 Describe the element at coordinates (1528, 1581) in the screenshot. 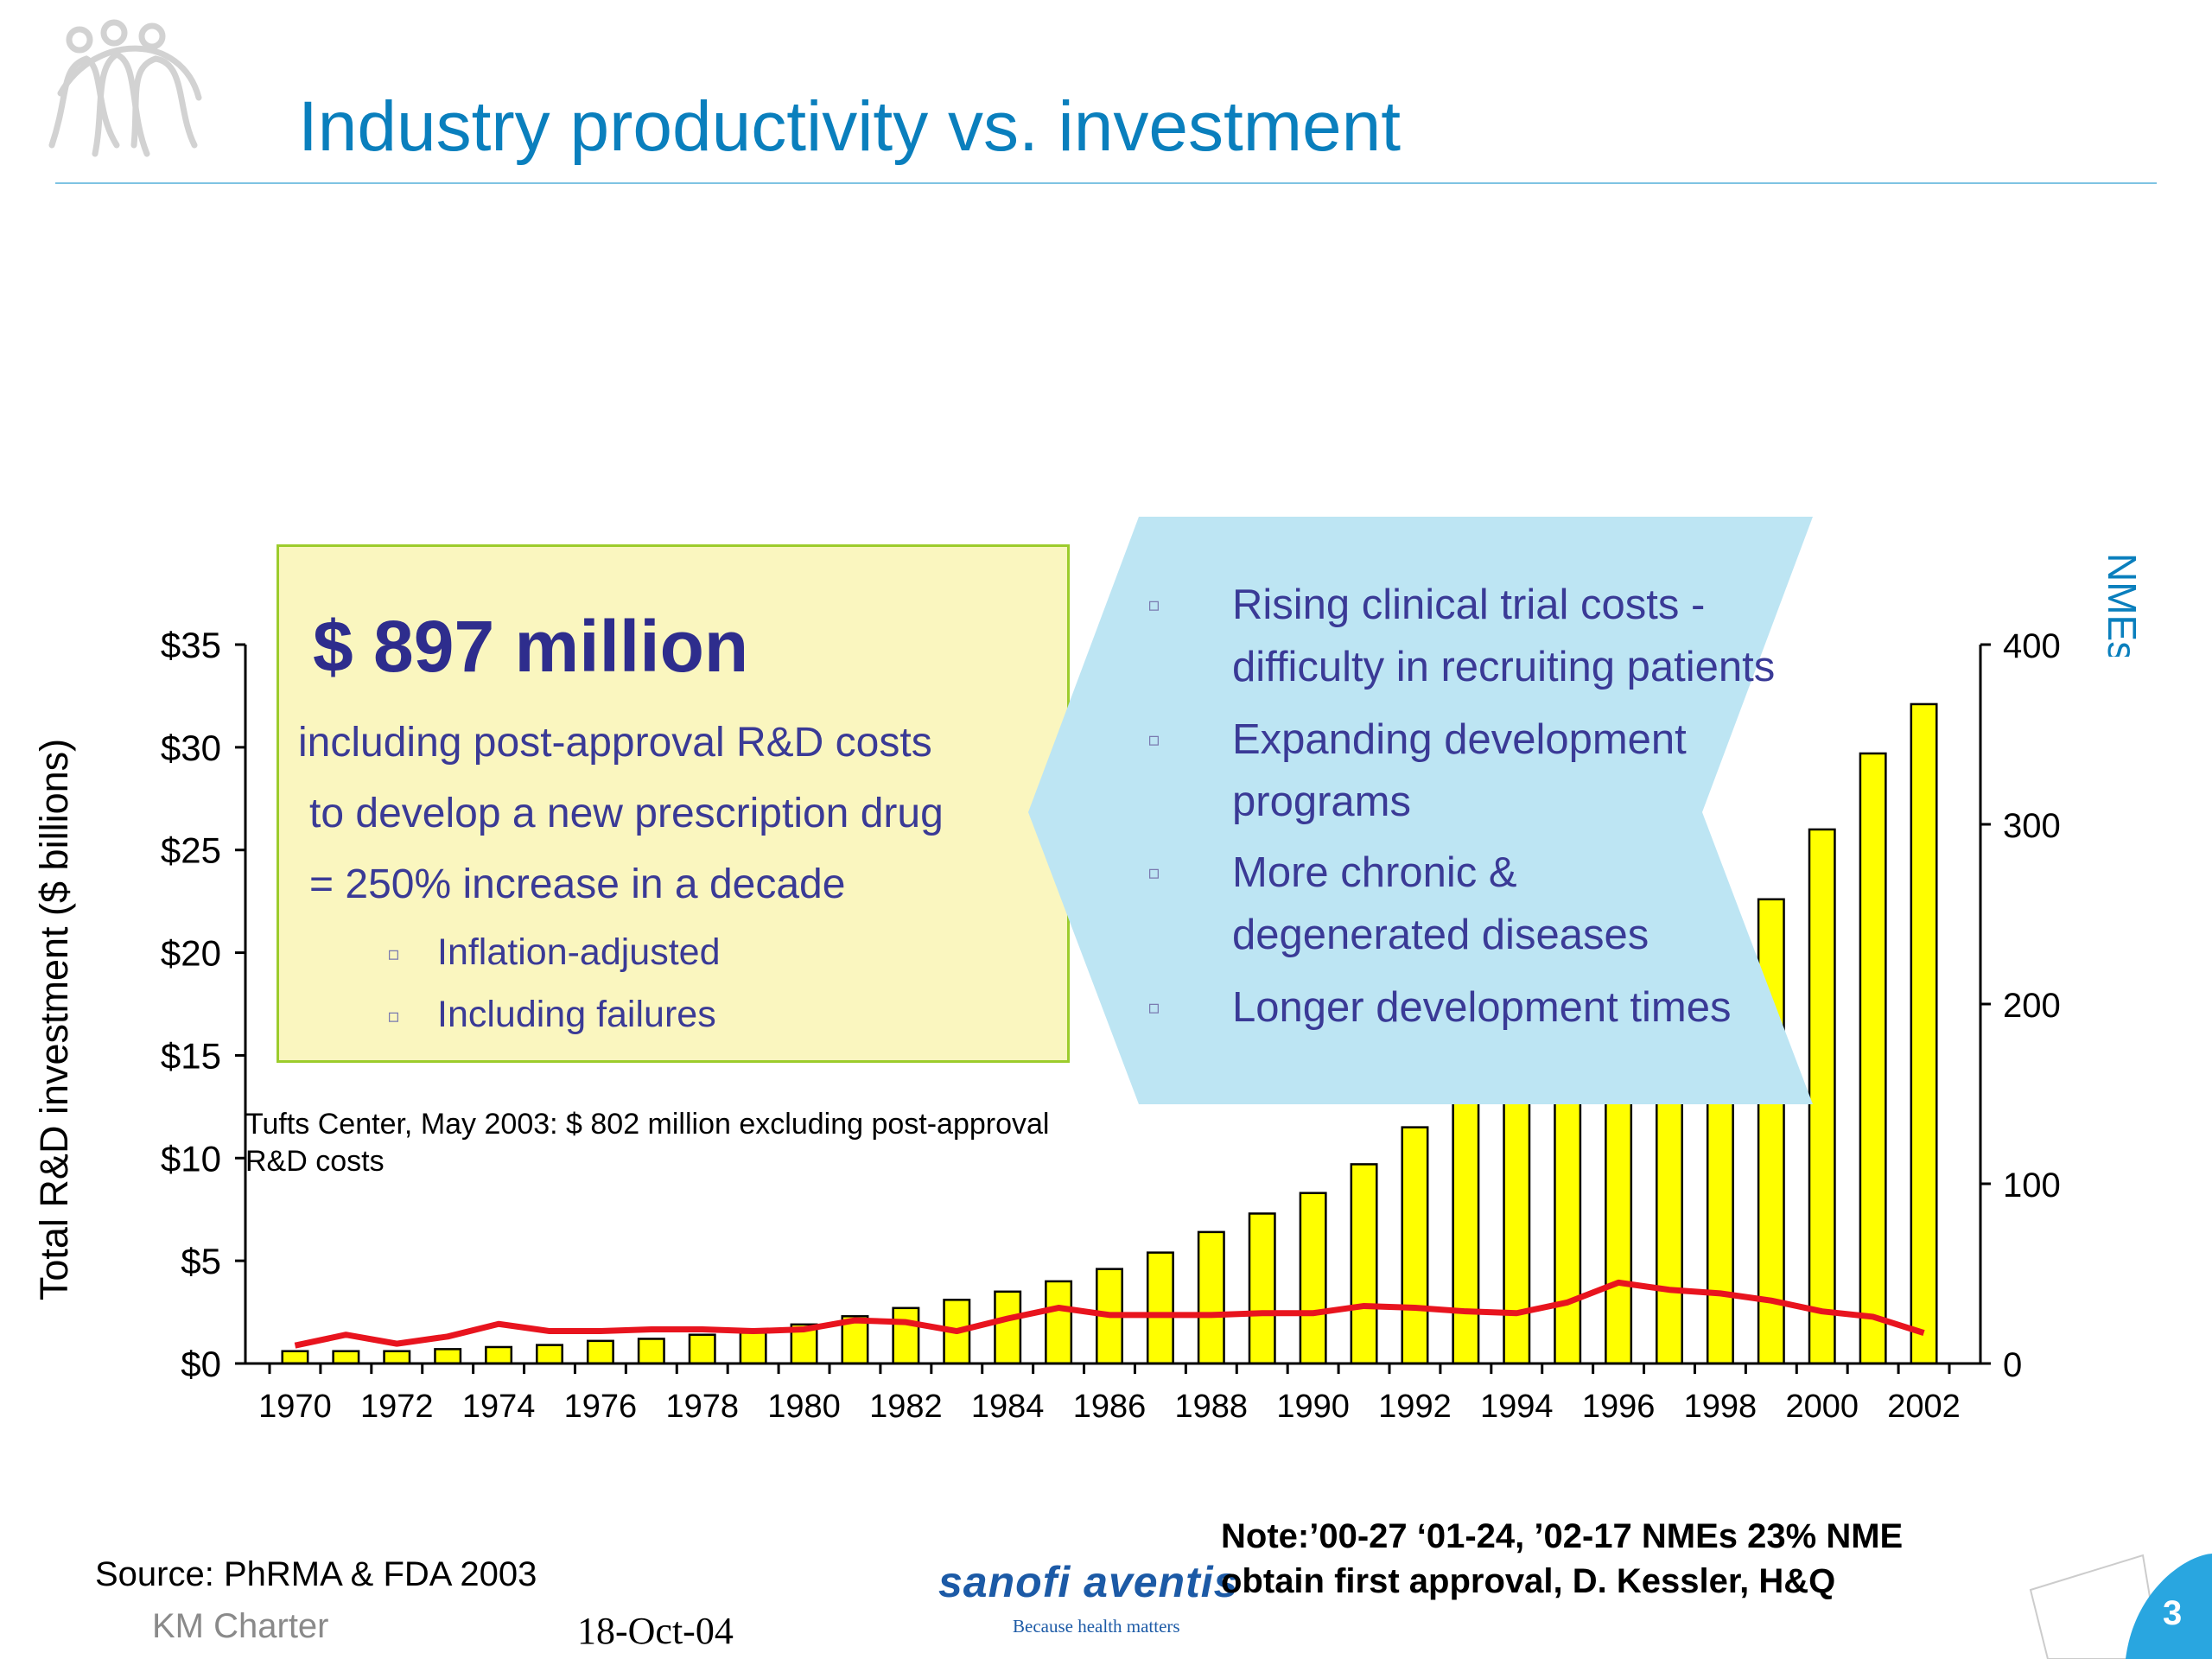

I see `kessler-note-line-2: obtain first approval, D. Kessler, H&Q` at that location.